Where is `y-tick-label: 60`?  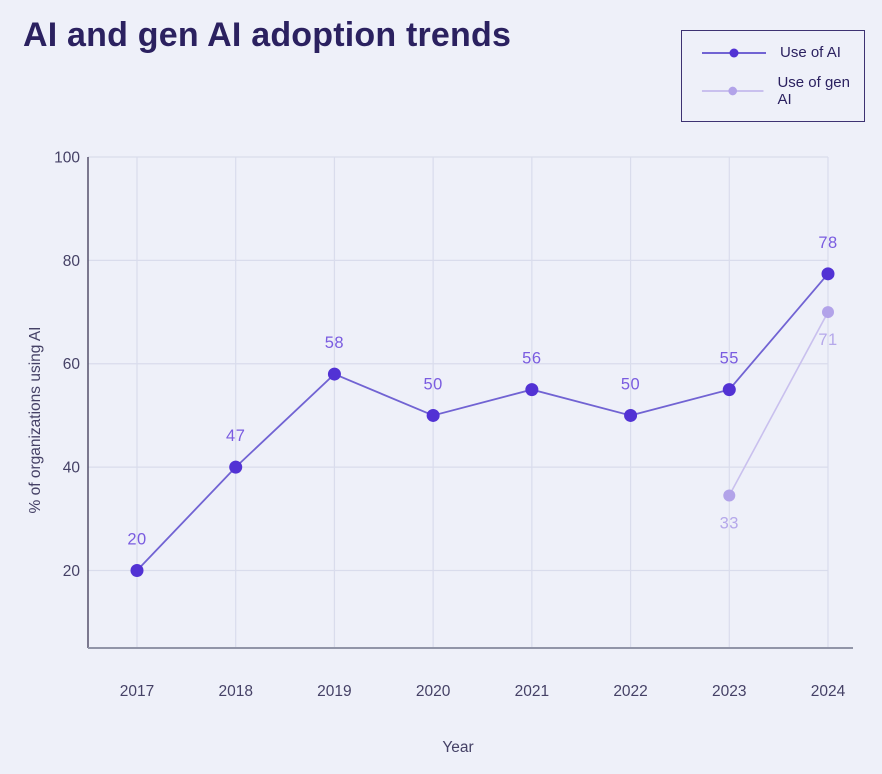 y-tick-label: 60 is located at coordinates (72, 364).